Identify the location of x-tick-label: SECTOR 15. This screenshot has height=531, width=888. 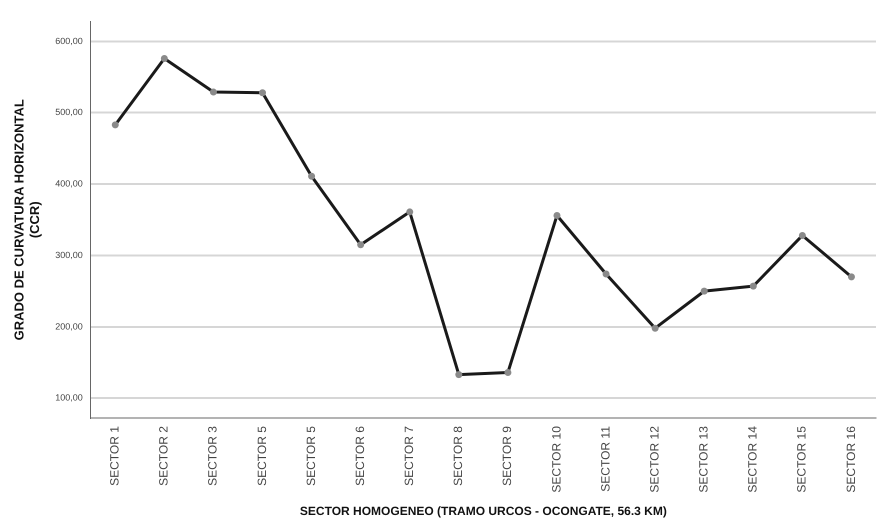
(801, 459).